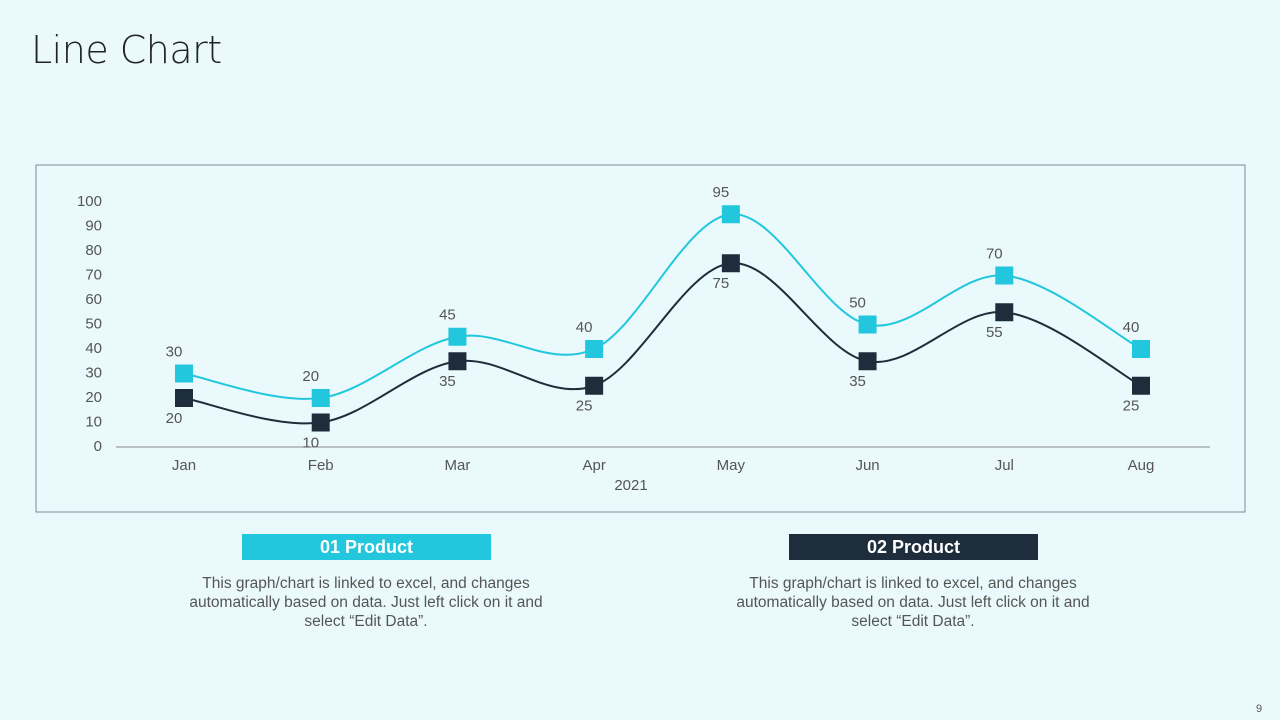 The height and width of the screenshot is (720, 1280). Describe the element at coordinates (126, 50) in the screenshot. I see `slide-title: Line Chart` at that location.